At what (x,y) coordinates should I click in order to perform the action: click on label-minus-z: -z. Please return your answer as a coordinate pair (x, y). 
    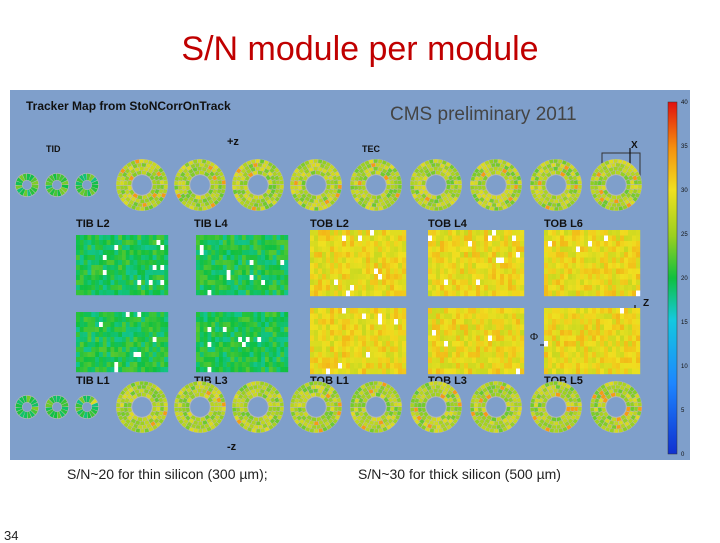
    Looking at the image, I should click on (232, 447).